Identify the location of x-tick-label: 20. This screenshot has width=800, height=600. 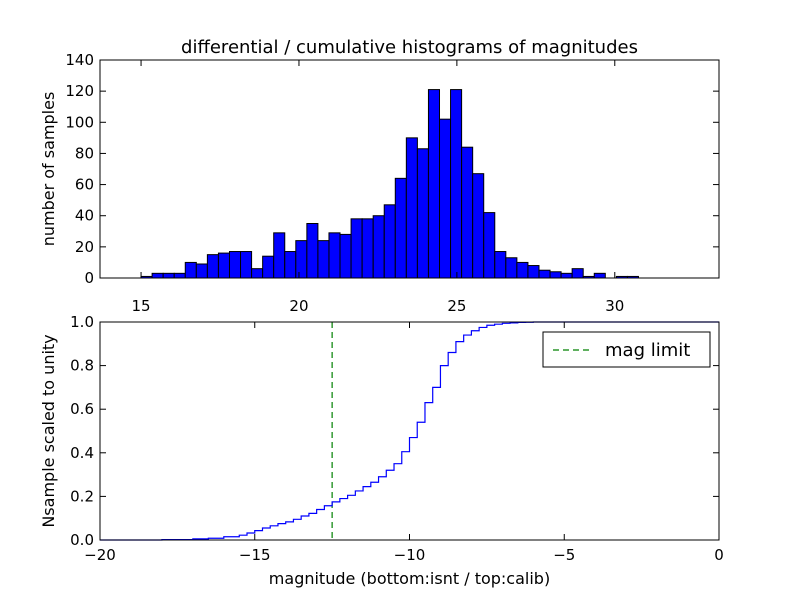
(298, 306).